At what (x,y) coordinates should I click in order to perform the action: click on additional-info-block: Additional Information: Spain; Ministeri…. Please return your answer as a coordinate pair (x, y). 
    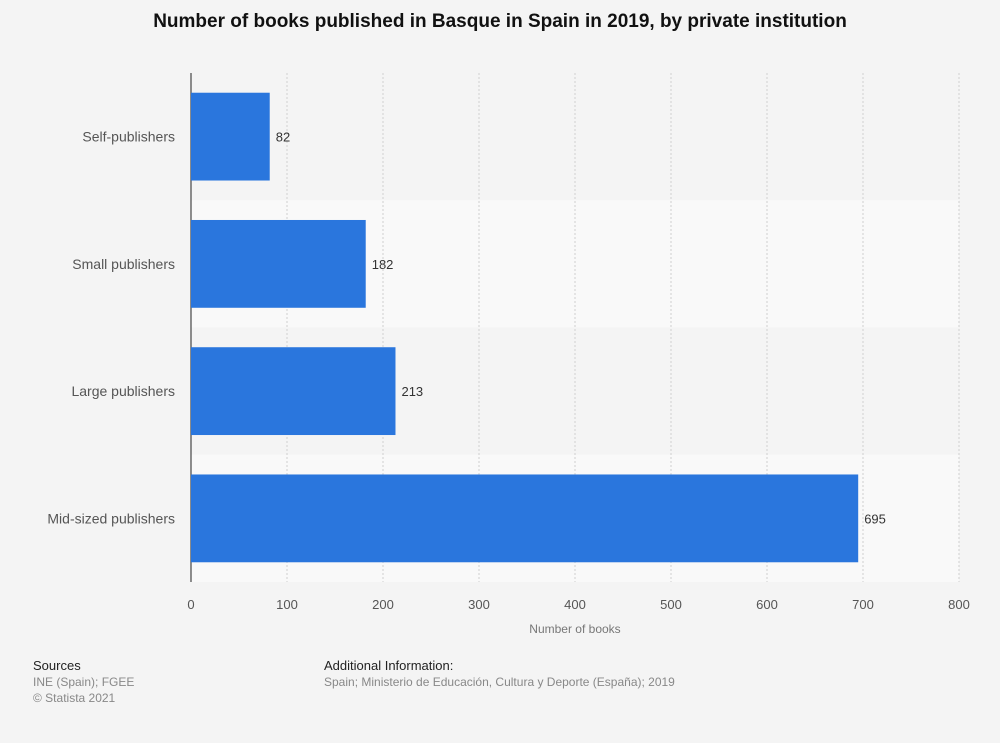
    Looking at the image, I should click on (499, 674).